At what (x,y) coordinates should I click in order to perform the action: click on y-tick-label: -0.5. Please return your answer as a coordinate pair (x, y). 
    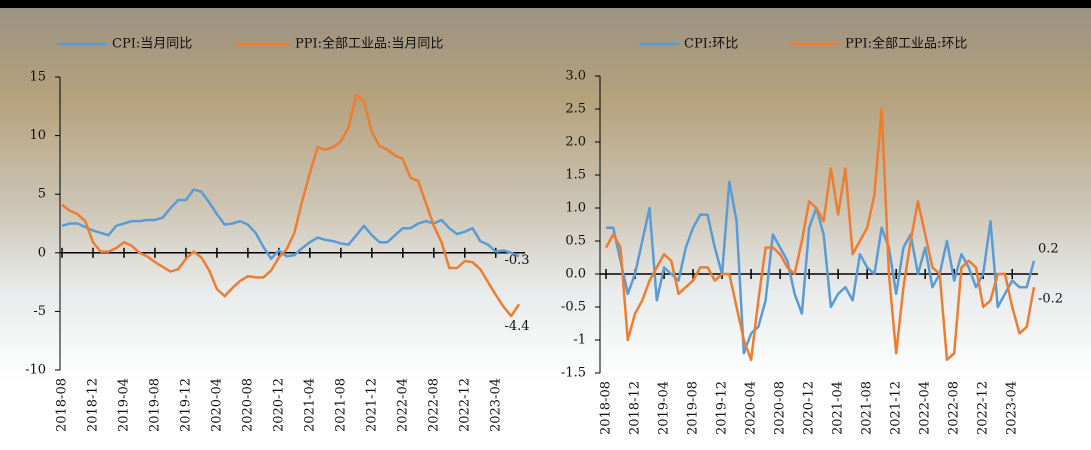
    Looking at the image, I should click on (573, 307).